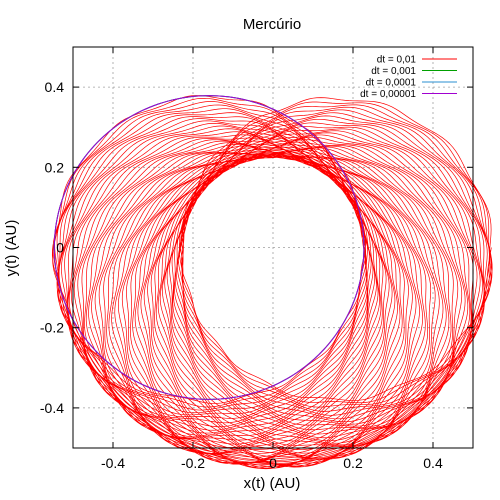 The height and width of the screenshot is (500, 500). I want to click on y-tick-label: -0.2, so click(52, 328).